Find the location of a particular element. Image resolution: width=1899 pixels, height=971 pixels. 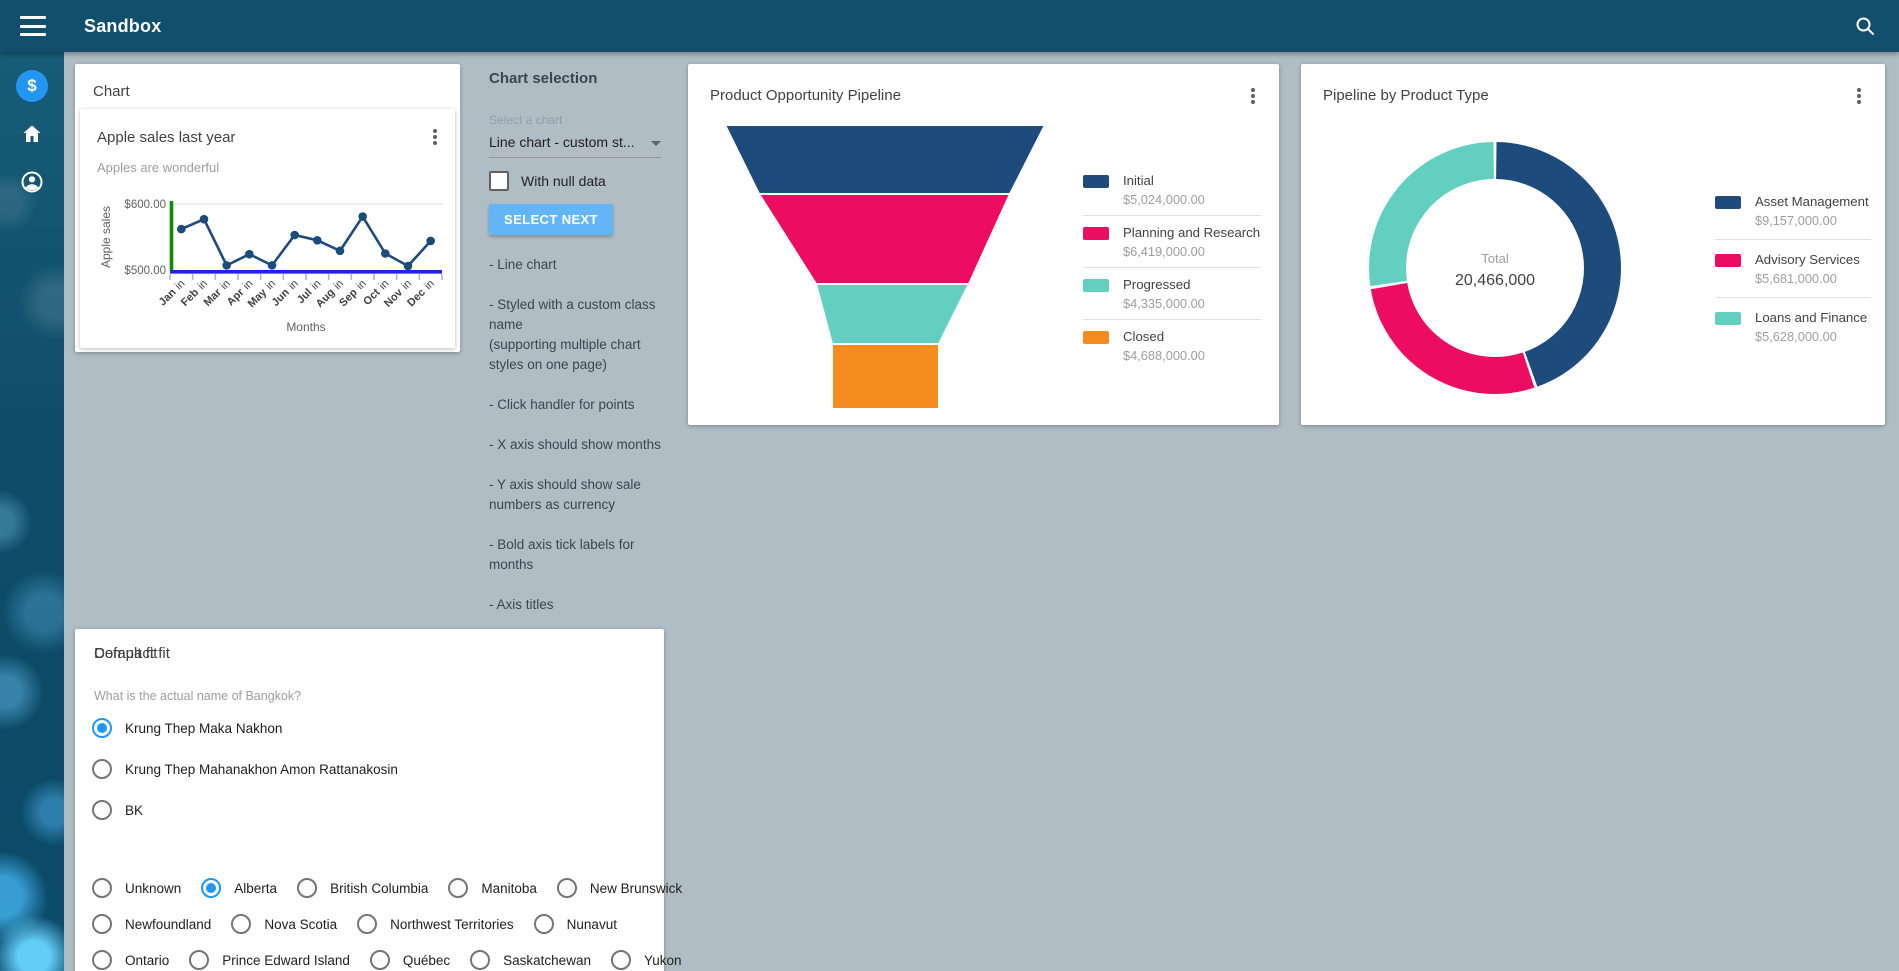

radio-option: Manitoba is located at coordinates (492, 888).